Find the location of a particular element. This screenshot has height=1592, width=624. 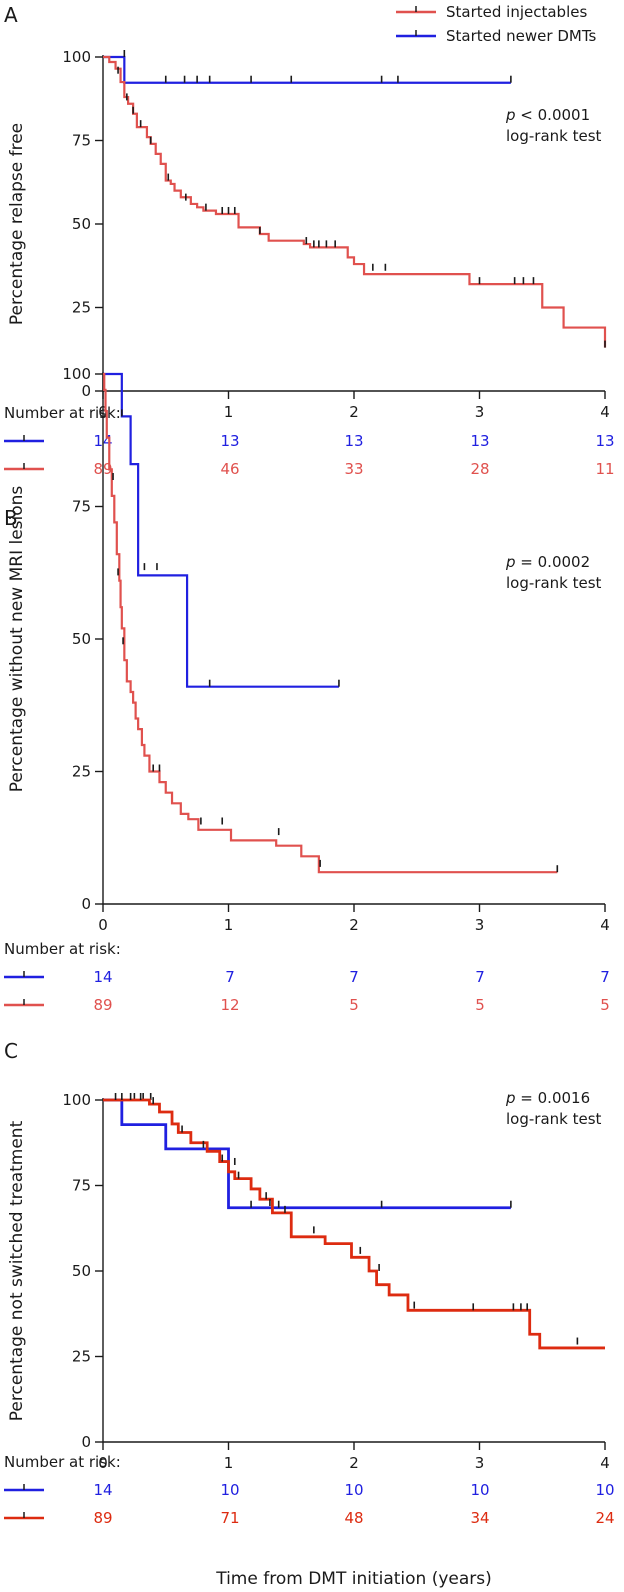

y-axis-label: Percentage without new MRI lesions is located at coordinates (17, 639).